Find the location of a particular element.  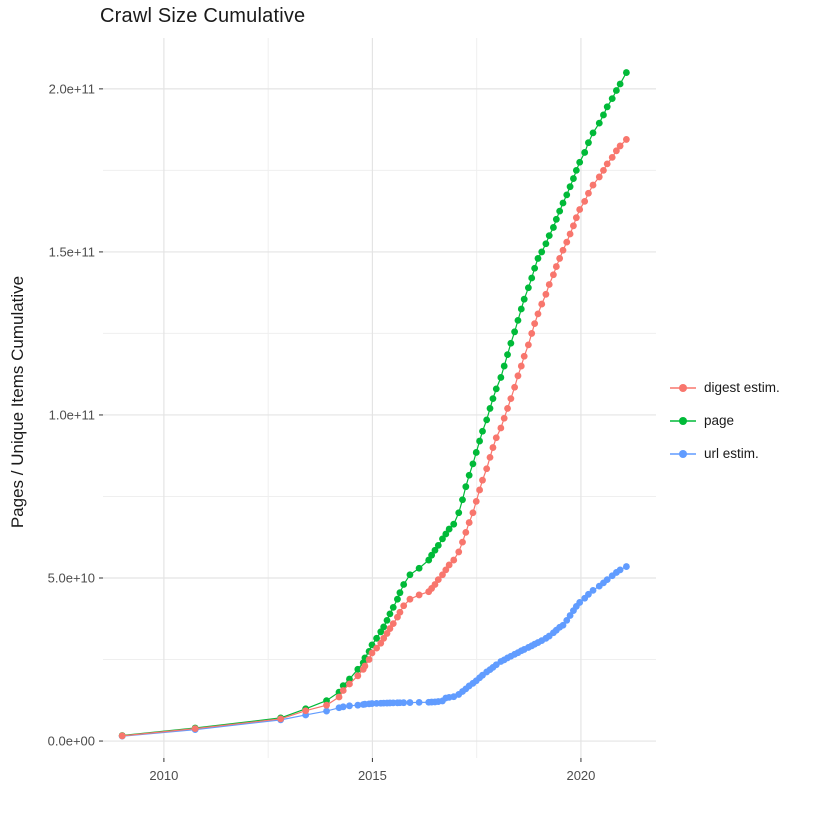

legend-item-digest-estim-: digest estim. is located at coordinates (724, 387).